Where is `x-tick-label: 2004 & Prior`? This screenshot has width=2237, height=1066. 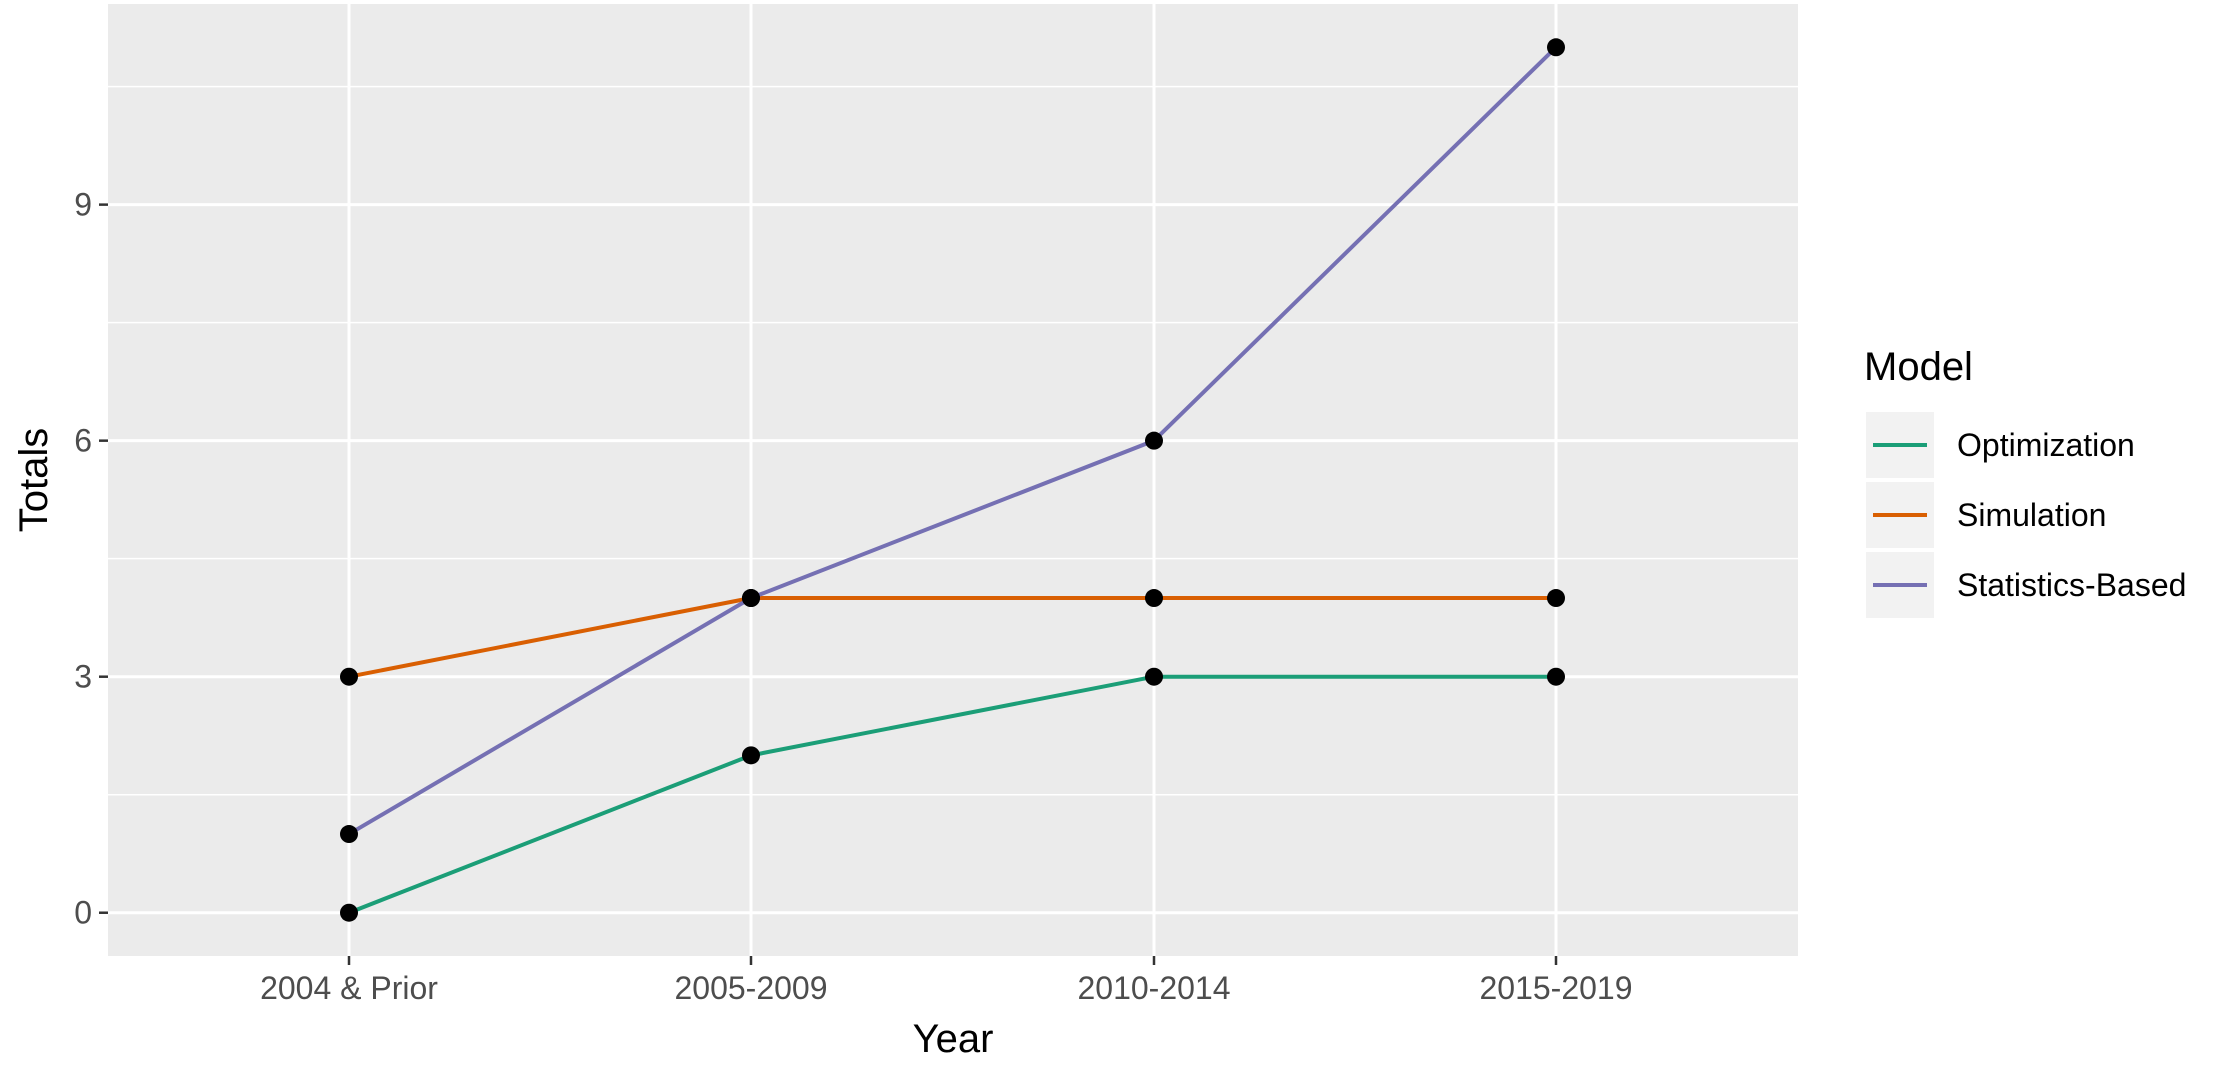 x-tick-label: 2004 & Prior is located at coordinates (349, 988).